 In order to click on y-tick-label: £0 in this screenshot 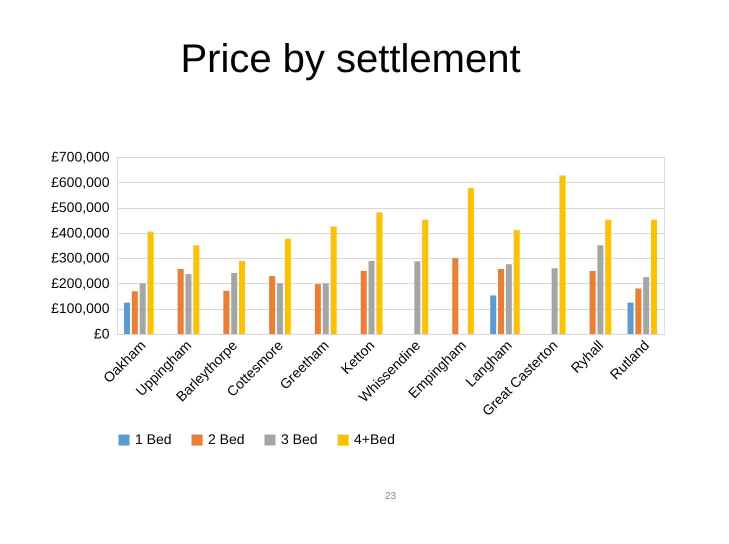, I will do `click(102, 334)`.